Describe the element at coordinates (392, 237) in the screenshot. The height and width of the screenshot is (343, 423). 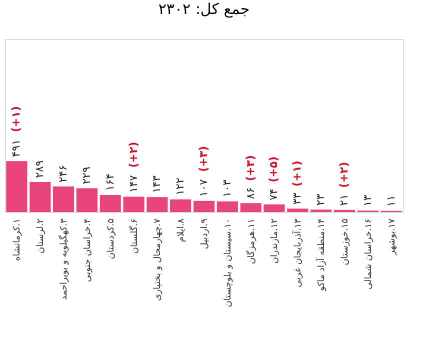
I see `x-tick-label: ۱۷.بوشهر` at that location.